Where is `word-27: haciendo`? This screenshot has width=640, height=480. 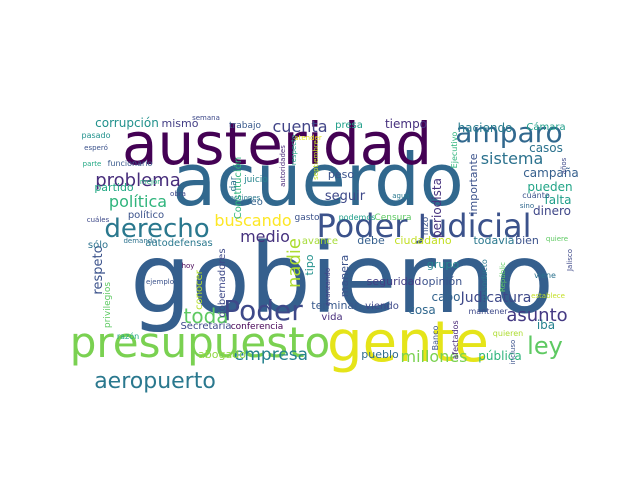
word-27: haciendo is located at coordinates (485, 128).